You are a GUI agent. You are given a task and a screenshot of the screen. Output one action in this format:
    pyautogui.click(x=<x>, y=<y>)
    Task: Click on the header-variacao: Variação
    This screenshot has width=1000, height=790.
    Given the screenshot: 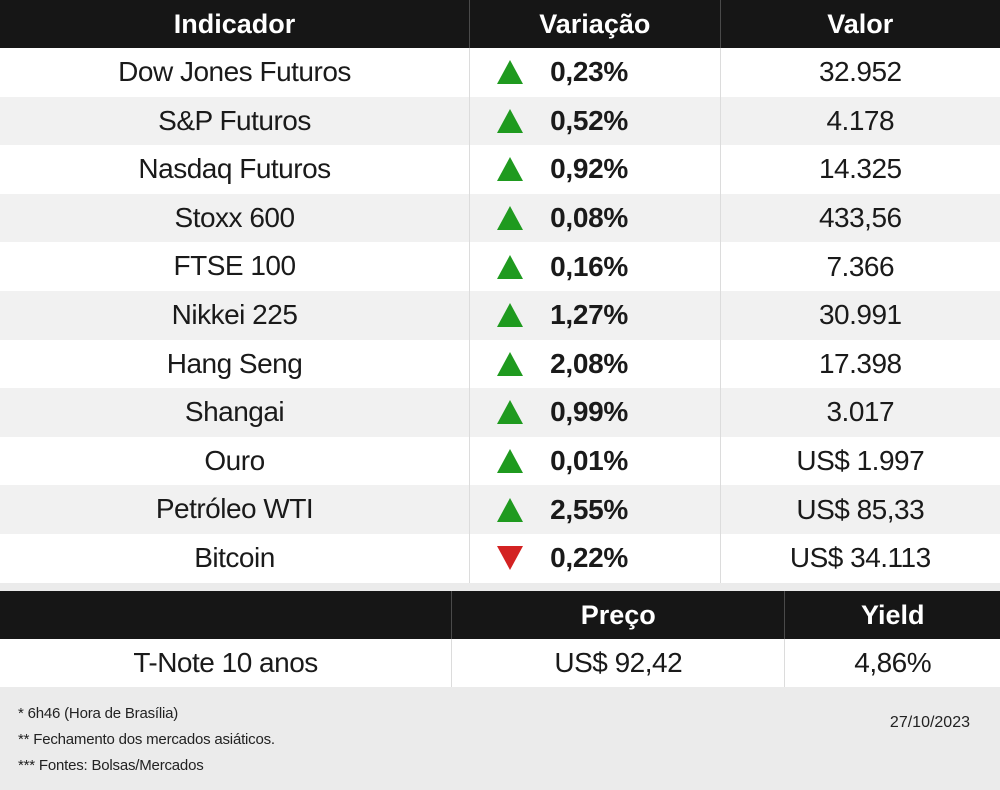 What is the action you would take?
    pyautogui.click(x=595, y=24)
    